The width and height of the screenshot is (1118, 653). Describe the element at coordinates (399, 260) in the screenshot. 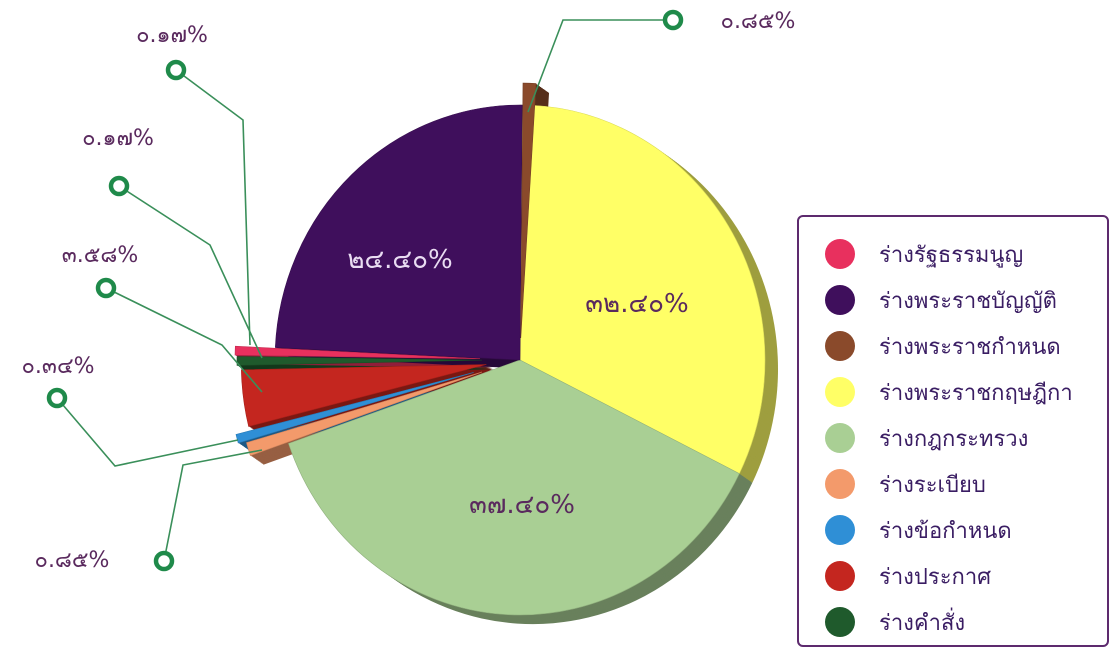

I see `slice-value-label-1: ๒๔.๔๐%` at that location.